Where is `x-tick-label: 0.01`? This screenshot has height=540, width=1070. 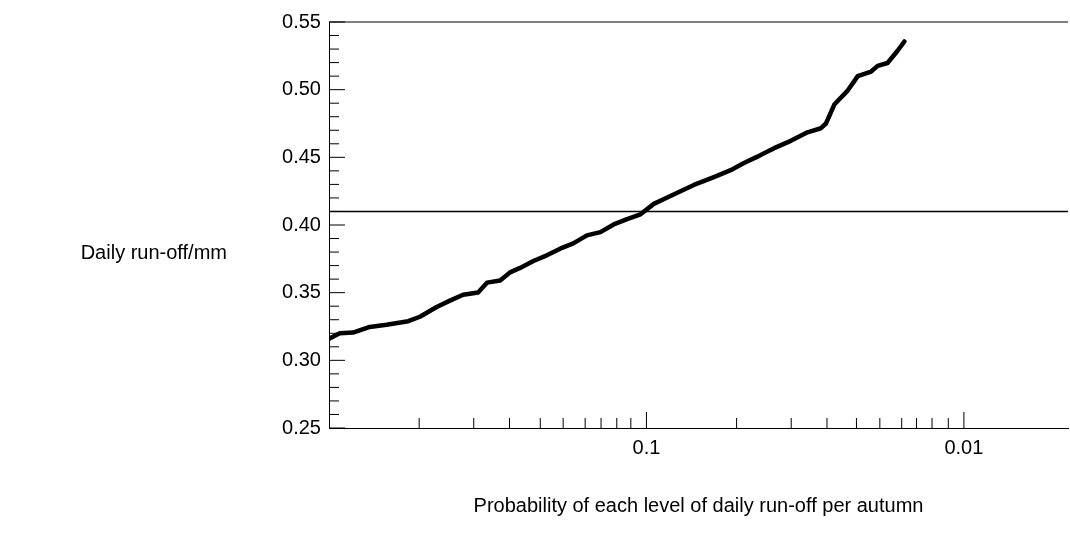
x-tick-label: 0.01 is located at coordinates (964, 446).